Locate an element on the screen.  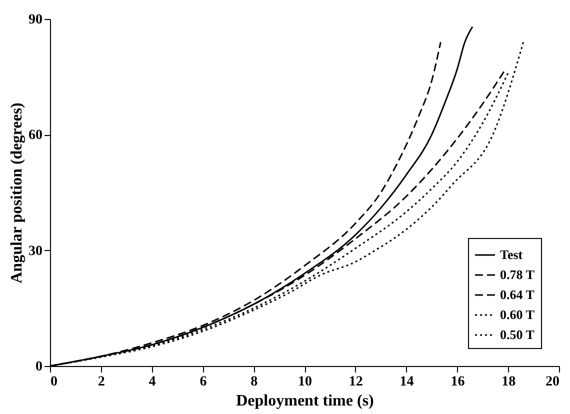
legend-label: 0.50 T is located at coordinates (517, 334).